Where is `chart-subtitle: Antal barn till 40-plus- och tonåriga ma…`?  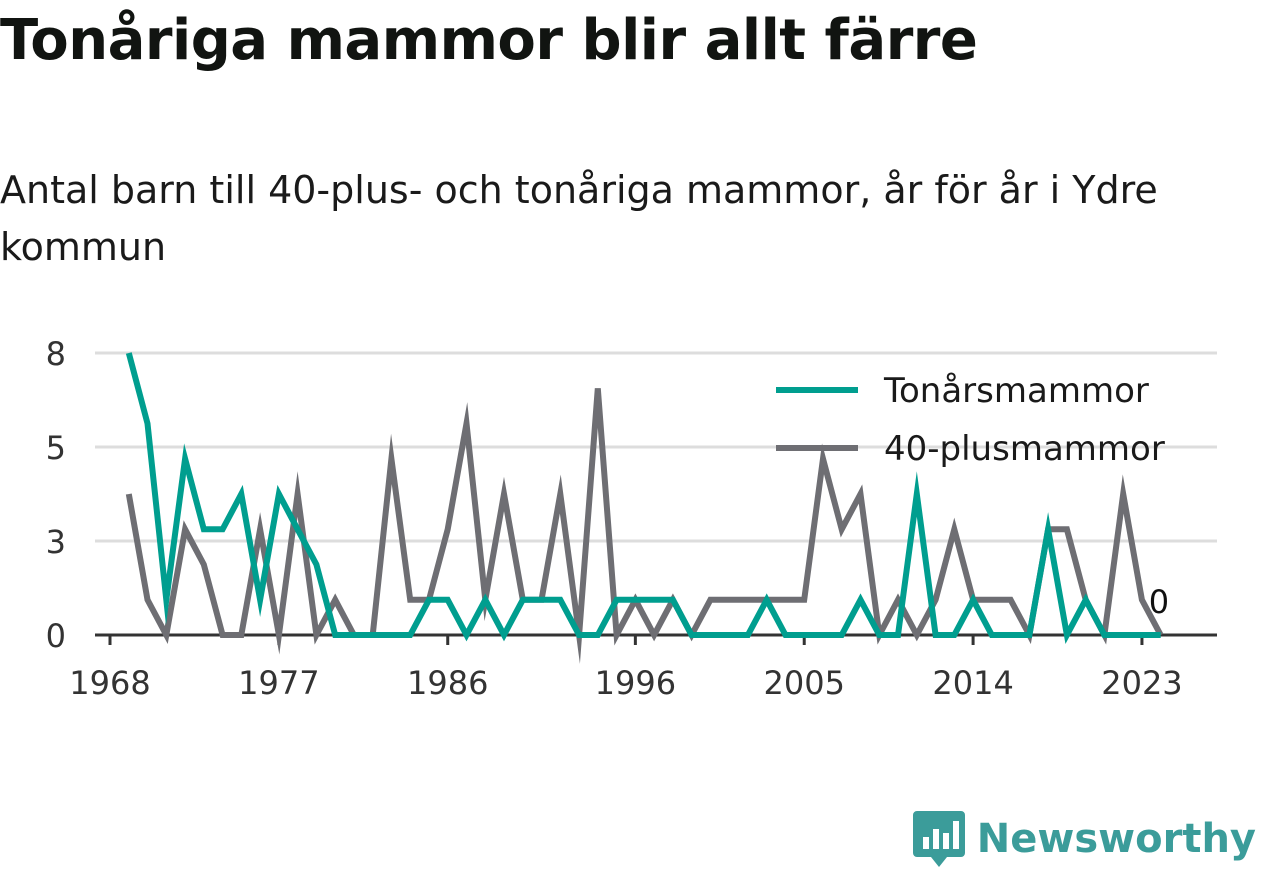 chart-subtitle: Antal barn till 40-plus- och tonåriga ma… is located at coordinates (579, 218).